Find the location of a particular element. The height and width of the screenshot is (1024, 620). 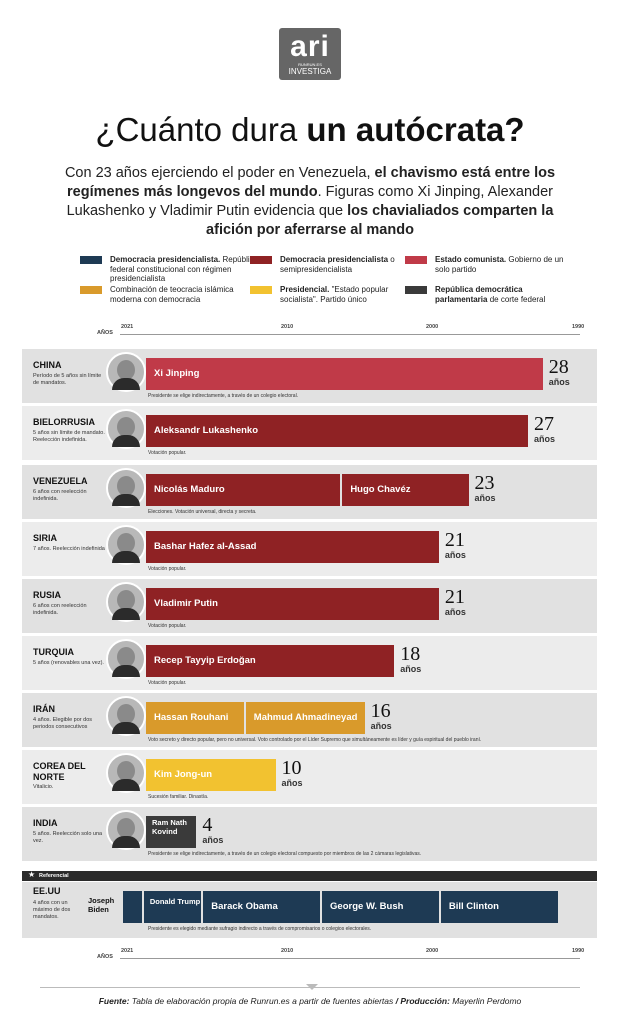

brand-logo: ari RUNRUN.ES INVESTIGA is located at coordinates (310, 54).